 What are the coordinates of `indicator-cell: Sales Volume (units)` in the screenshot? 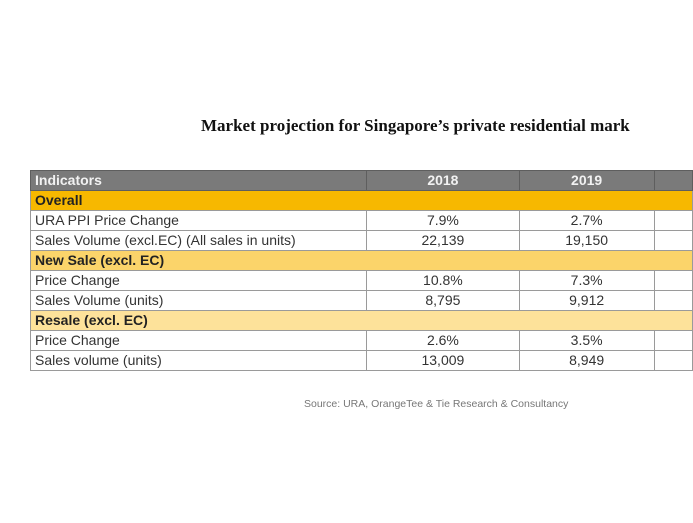 It's located at (198, 300).